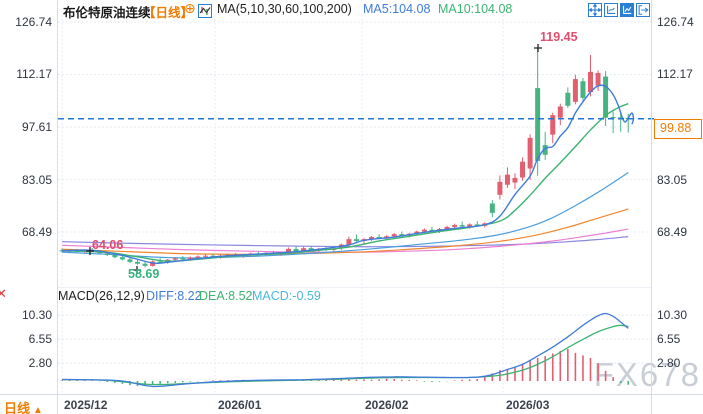 The width and height of the screenshot is (703, 414). I want to click on ma-formula-label: MA(5,10,30,60,100,200), so click(284, 9).